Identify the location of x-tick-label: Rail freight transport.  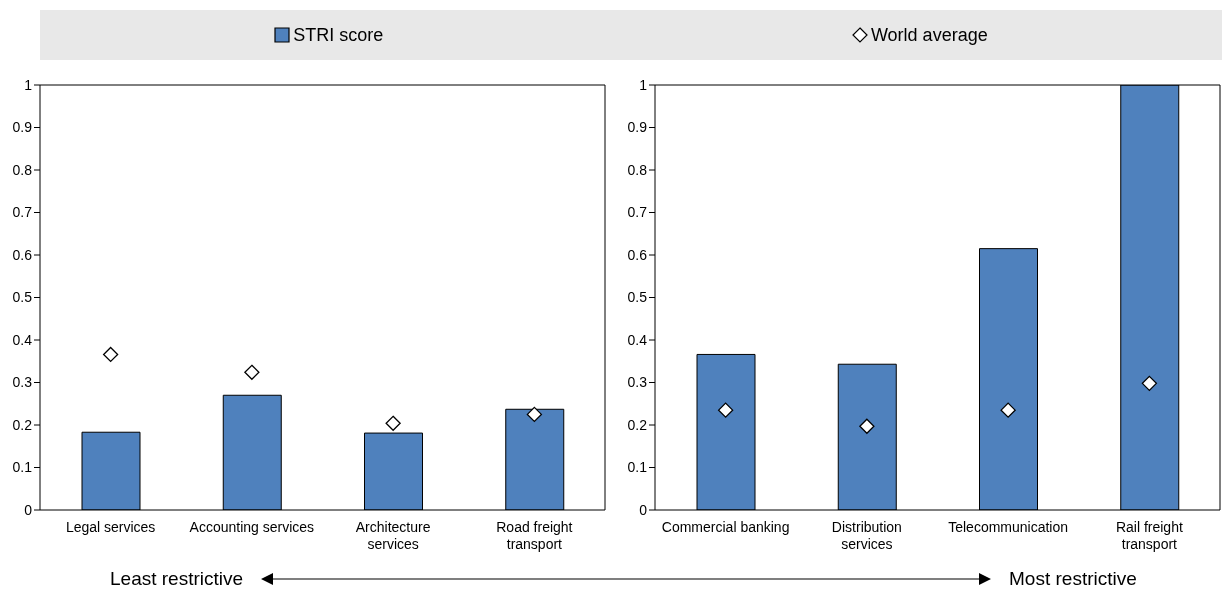
(1149, 535).